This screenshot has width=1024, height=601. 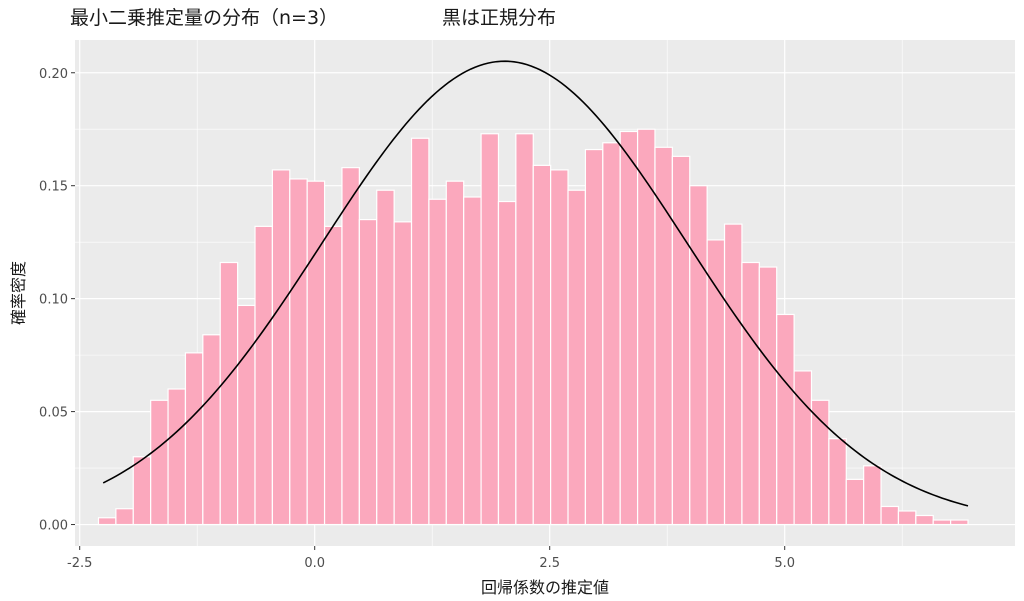 What do you see at coordinates (79, 563) in the screenshot?
I see `x-tick-label: -2.5` at bounding box center [79, 563].